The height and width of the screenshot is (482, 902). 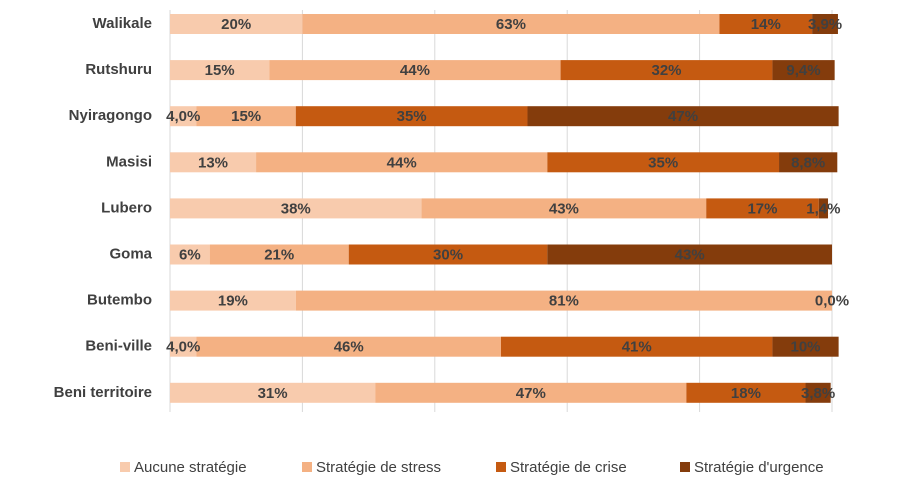 I want to click on data-label: 32%, so click(x=666, y=70).